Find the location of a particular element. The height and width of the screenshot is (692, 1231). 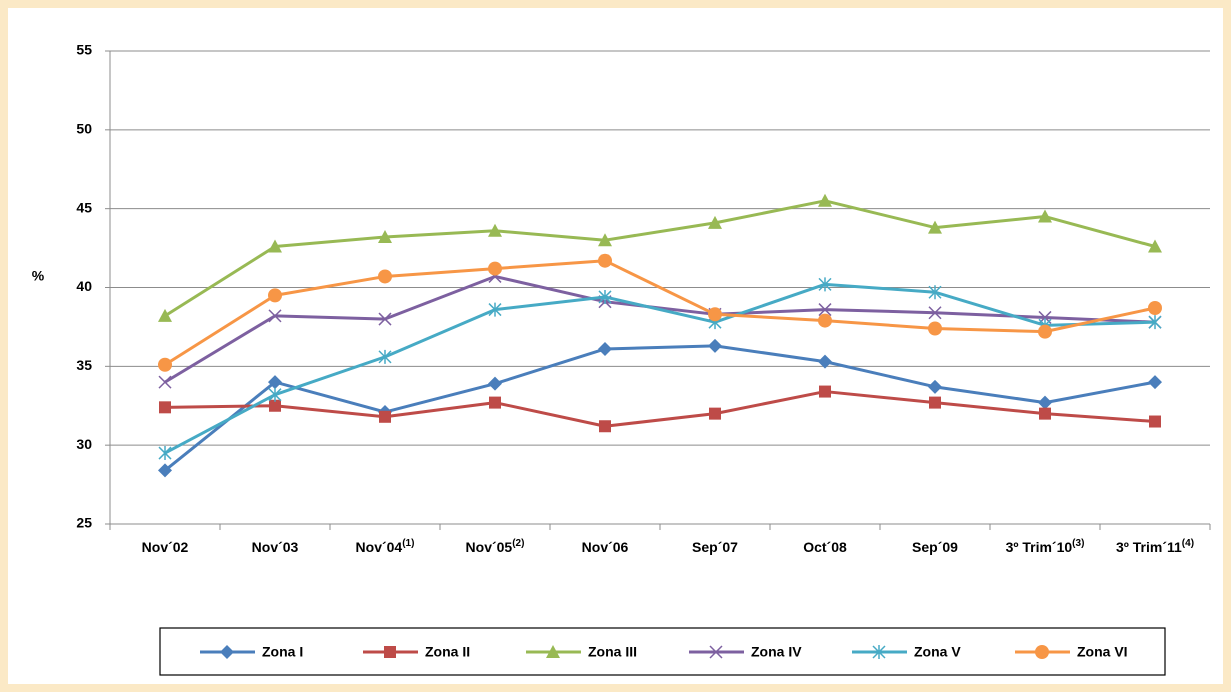

legend-label: Zona VI is located at coordinates (1102, 652).